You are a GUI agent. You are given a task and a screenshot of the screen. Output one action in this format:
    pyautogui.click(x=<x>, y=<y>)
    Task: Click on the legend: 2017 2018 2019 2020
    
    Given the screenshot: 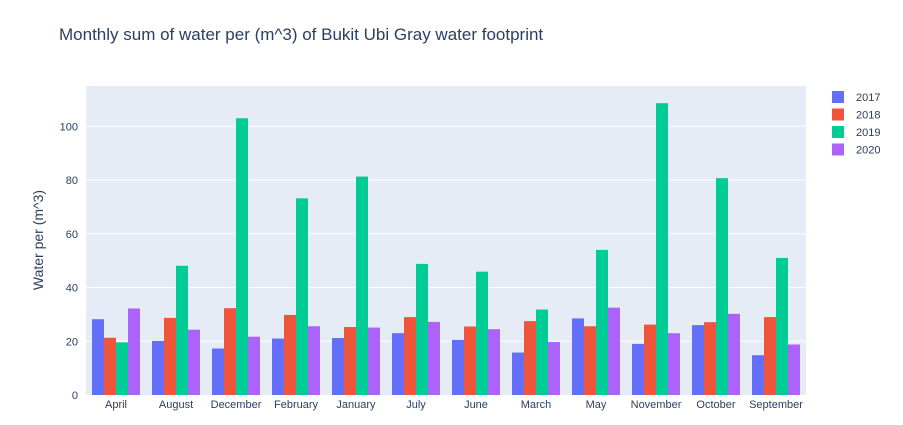 What is the action you would take?
    pyautogui.click(x=856, y=124)
    